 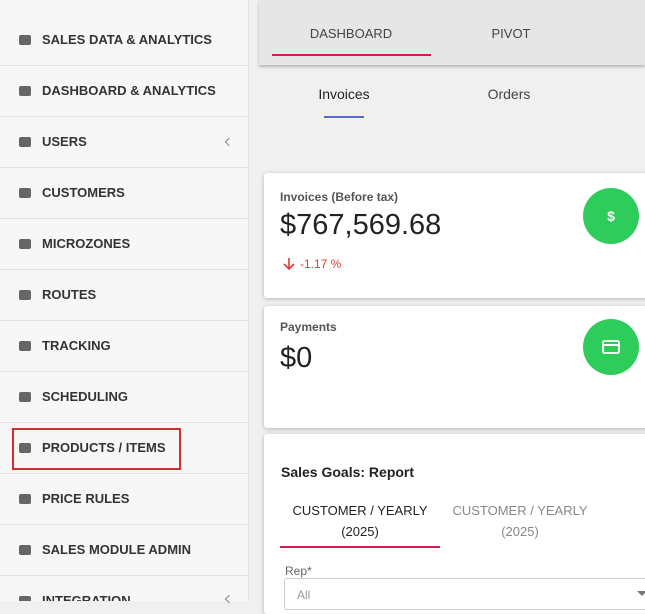 I want to click on card-label: Invoices (Before tax), so click(x=339, y=197).